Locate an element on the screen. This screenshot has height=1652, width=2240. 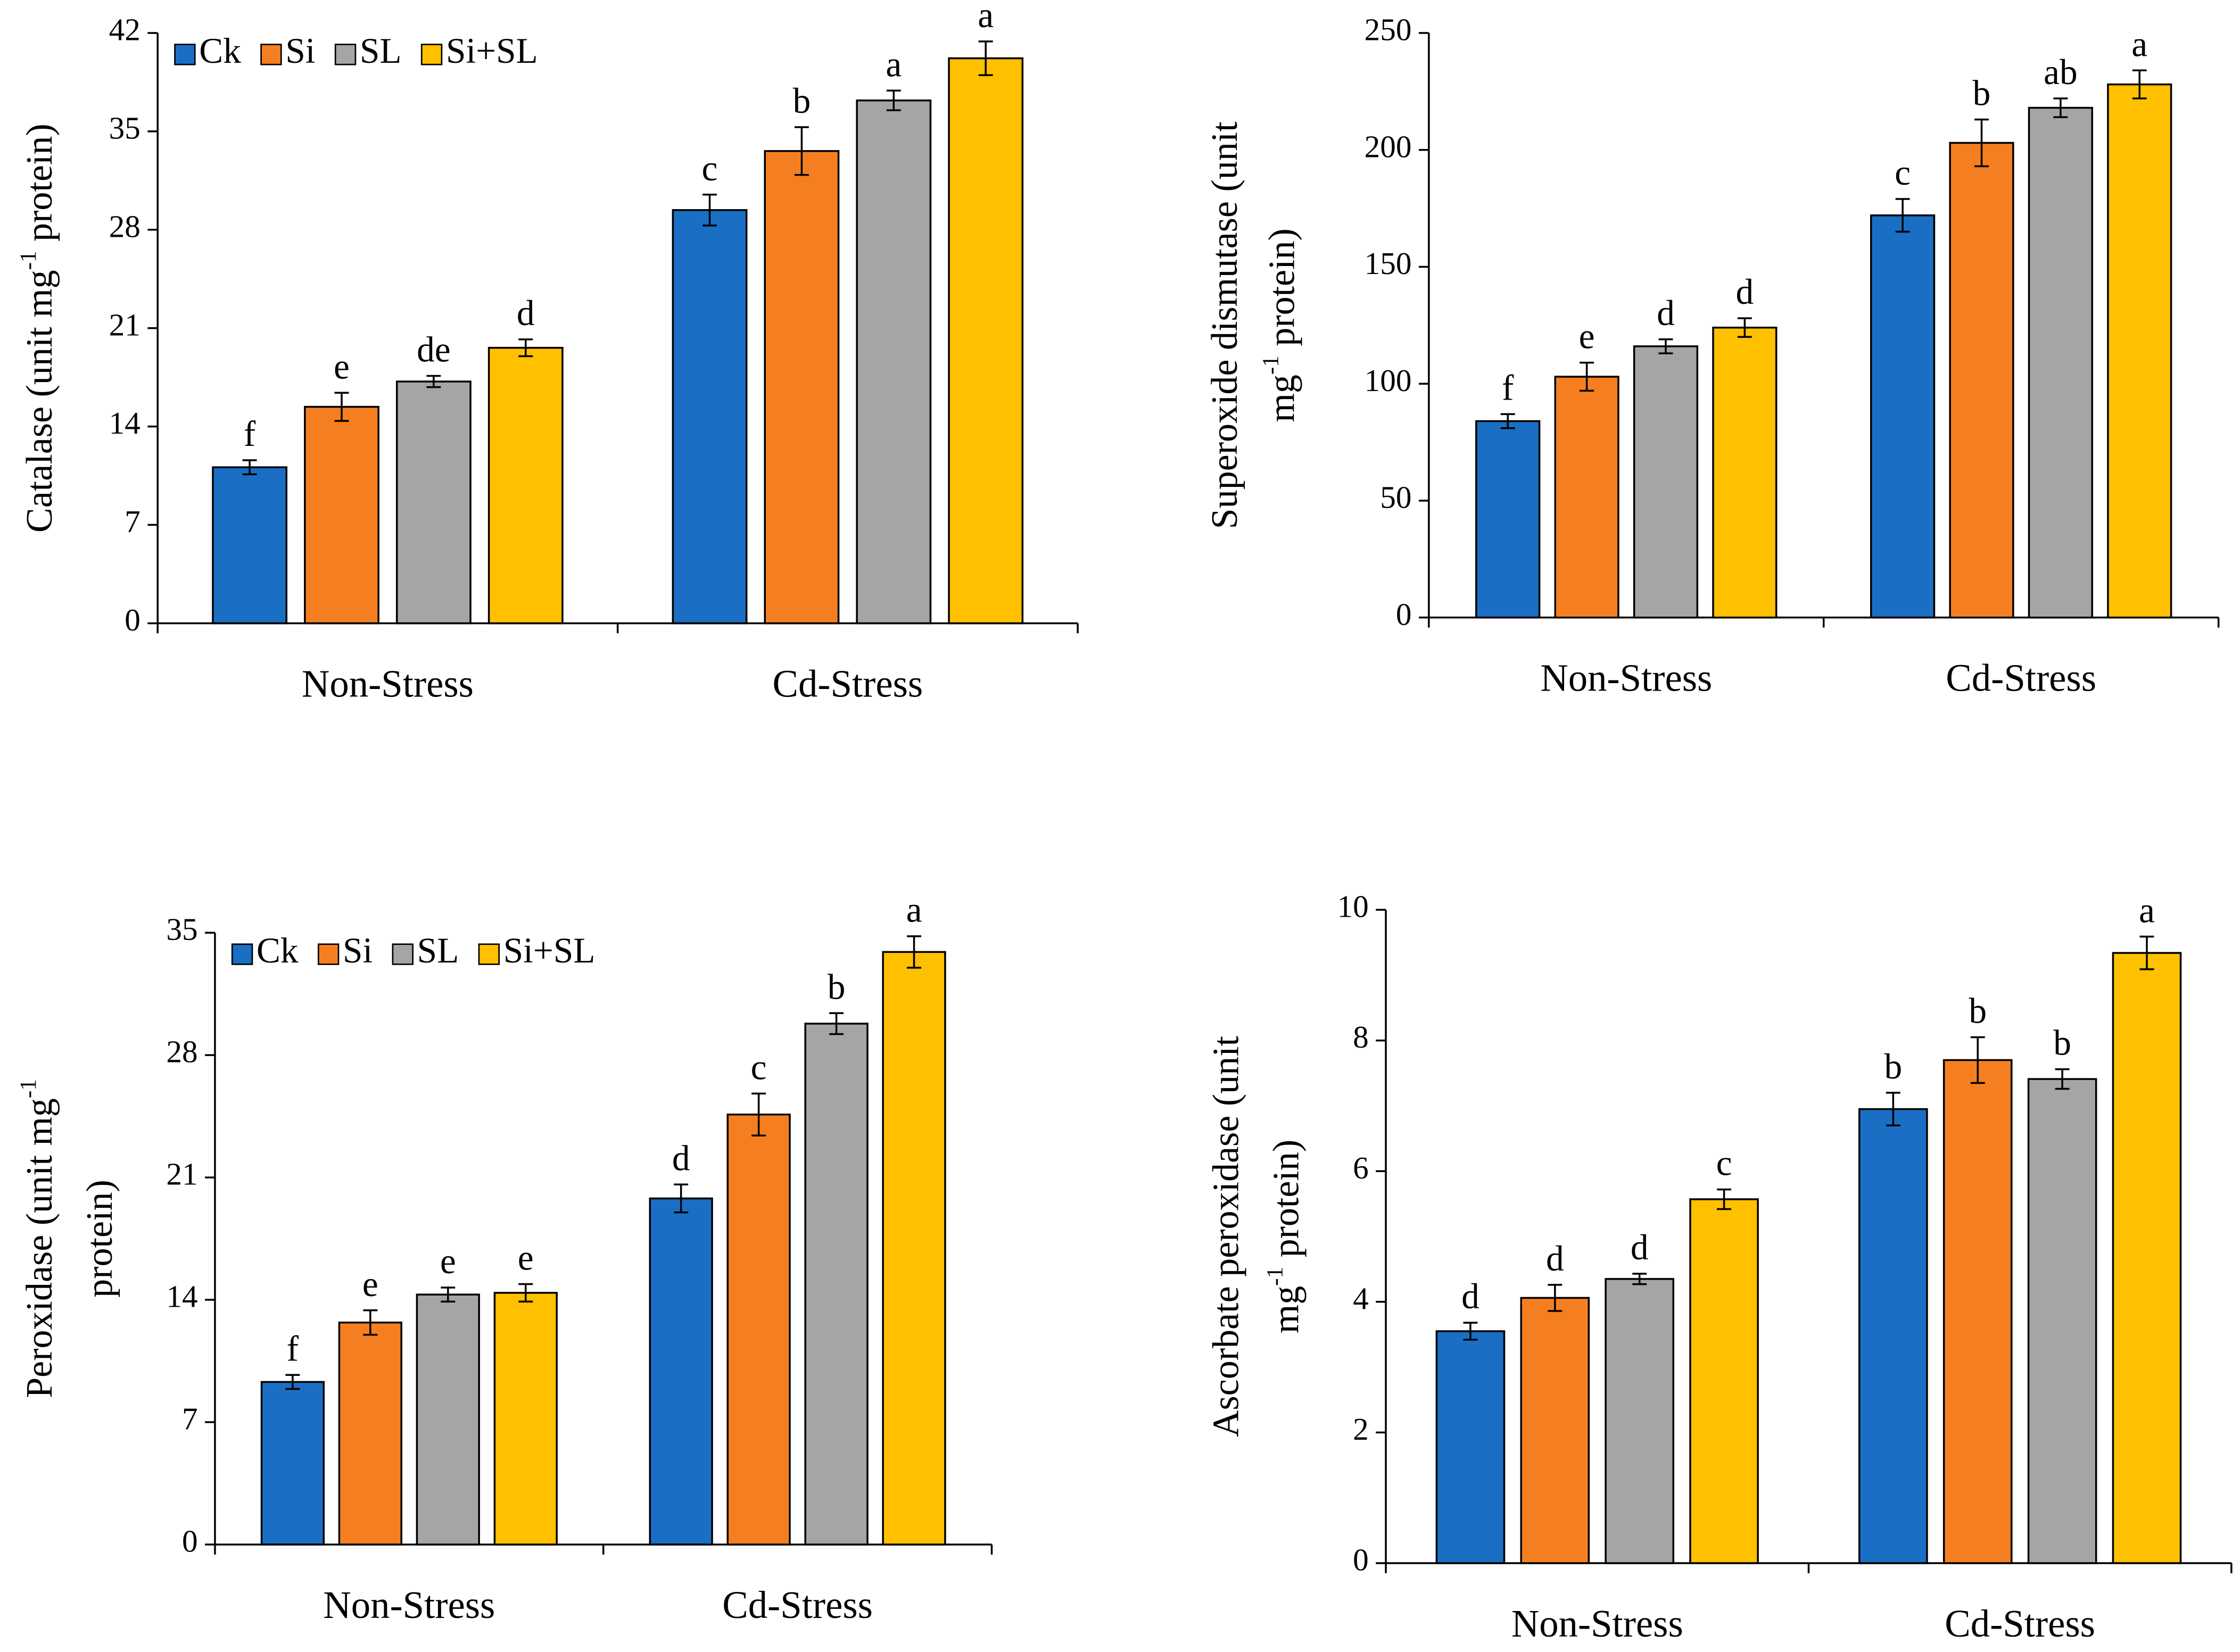
y-tick-label: 150 is located at coordinates (1388, 263).